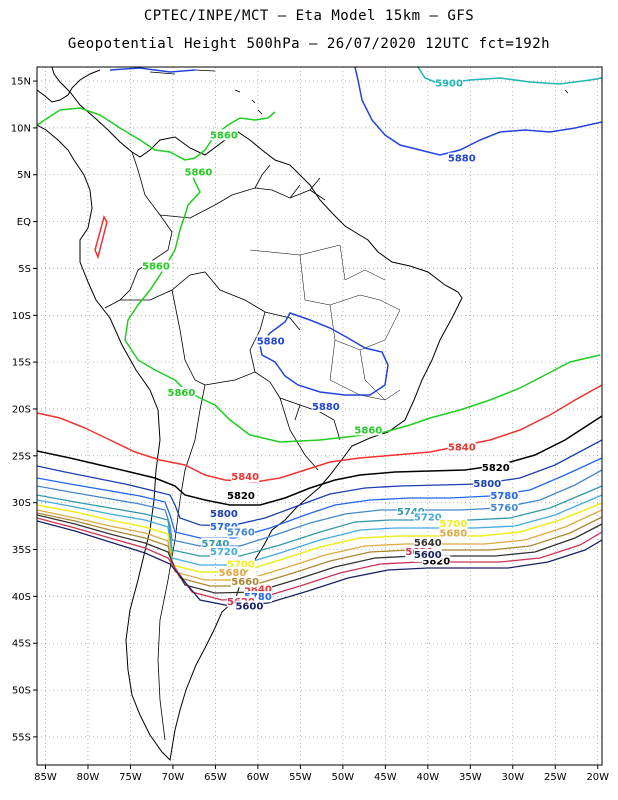 The image size is (618, 800). What do you see at coordinates (597, 777) in the screenshot?
I see `lon-tick-label: 20W` at bounding box center [597, 777].